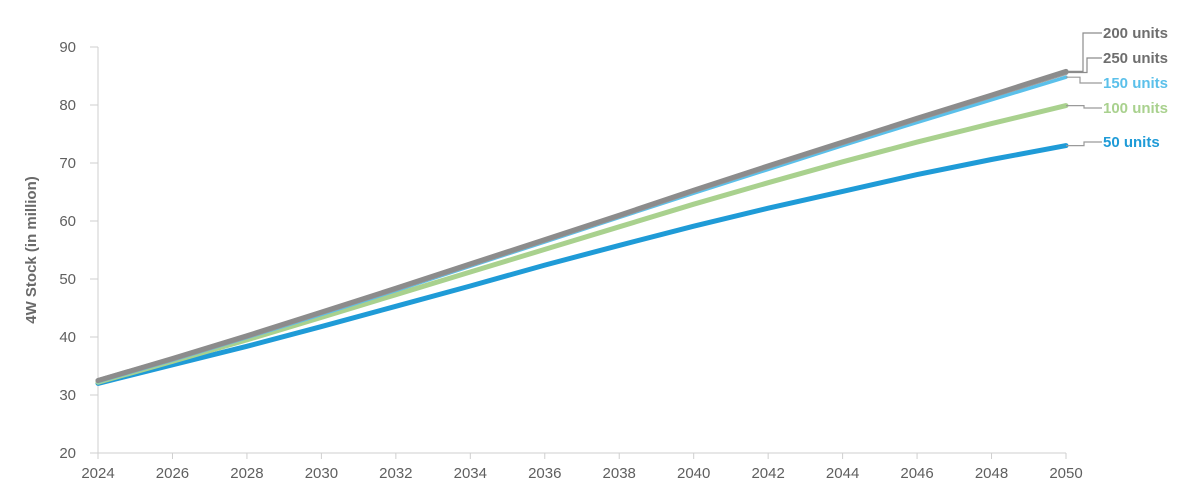  Describe the element at coordinates (991, 473) in the screenshot. I see `x-tick-label: 2048` at that location.